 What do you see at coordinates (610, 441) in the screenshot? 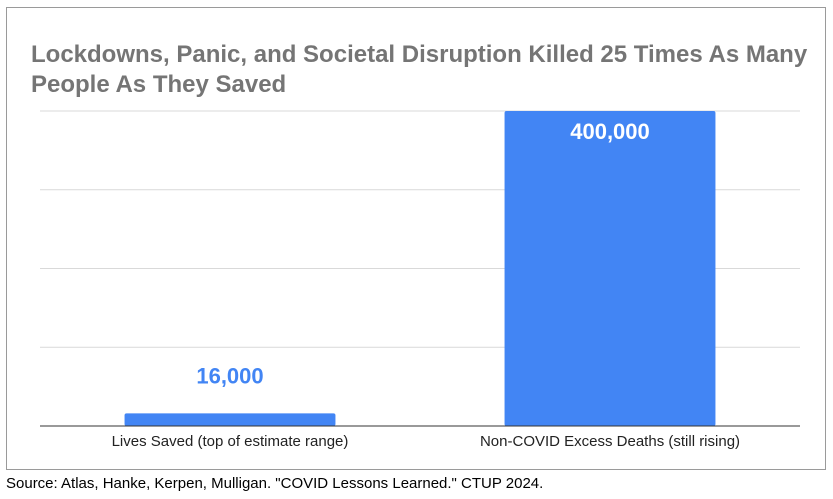
I see `x-tick-label: Non-COVID Excess Deaths (still rising)` at bounding box center [610, 441].